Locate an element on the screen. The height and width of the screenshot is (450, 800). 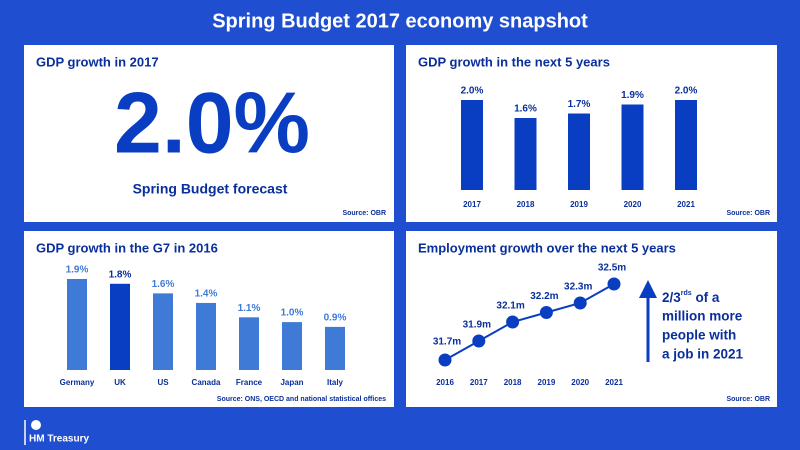
value-label: 32.2m is located at coordinates (544, 296).